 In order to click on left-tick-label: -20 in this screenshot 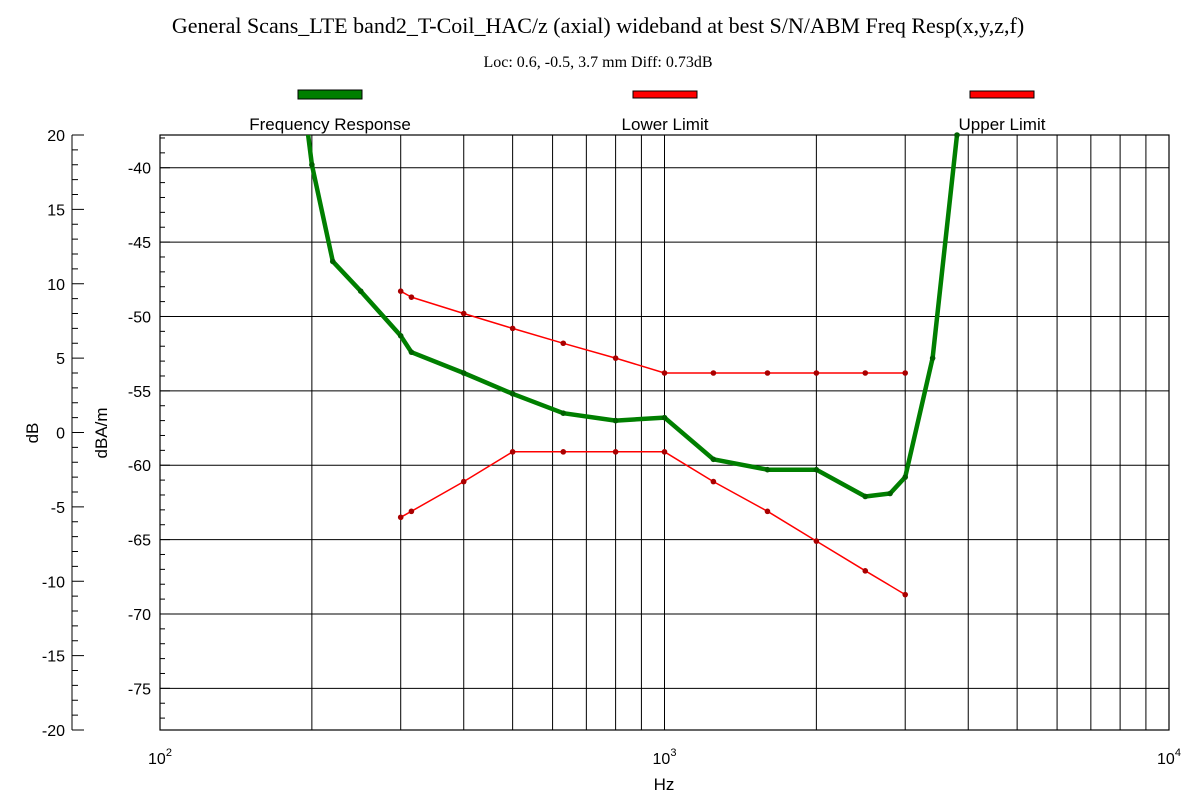, I will do `click(53, 731)`.